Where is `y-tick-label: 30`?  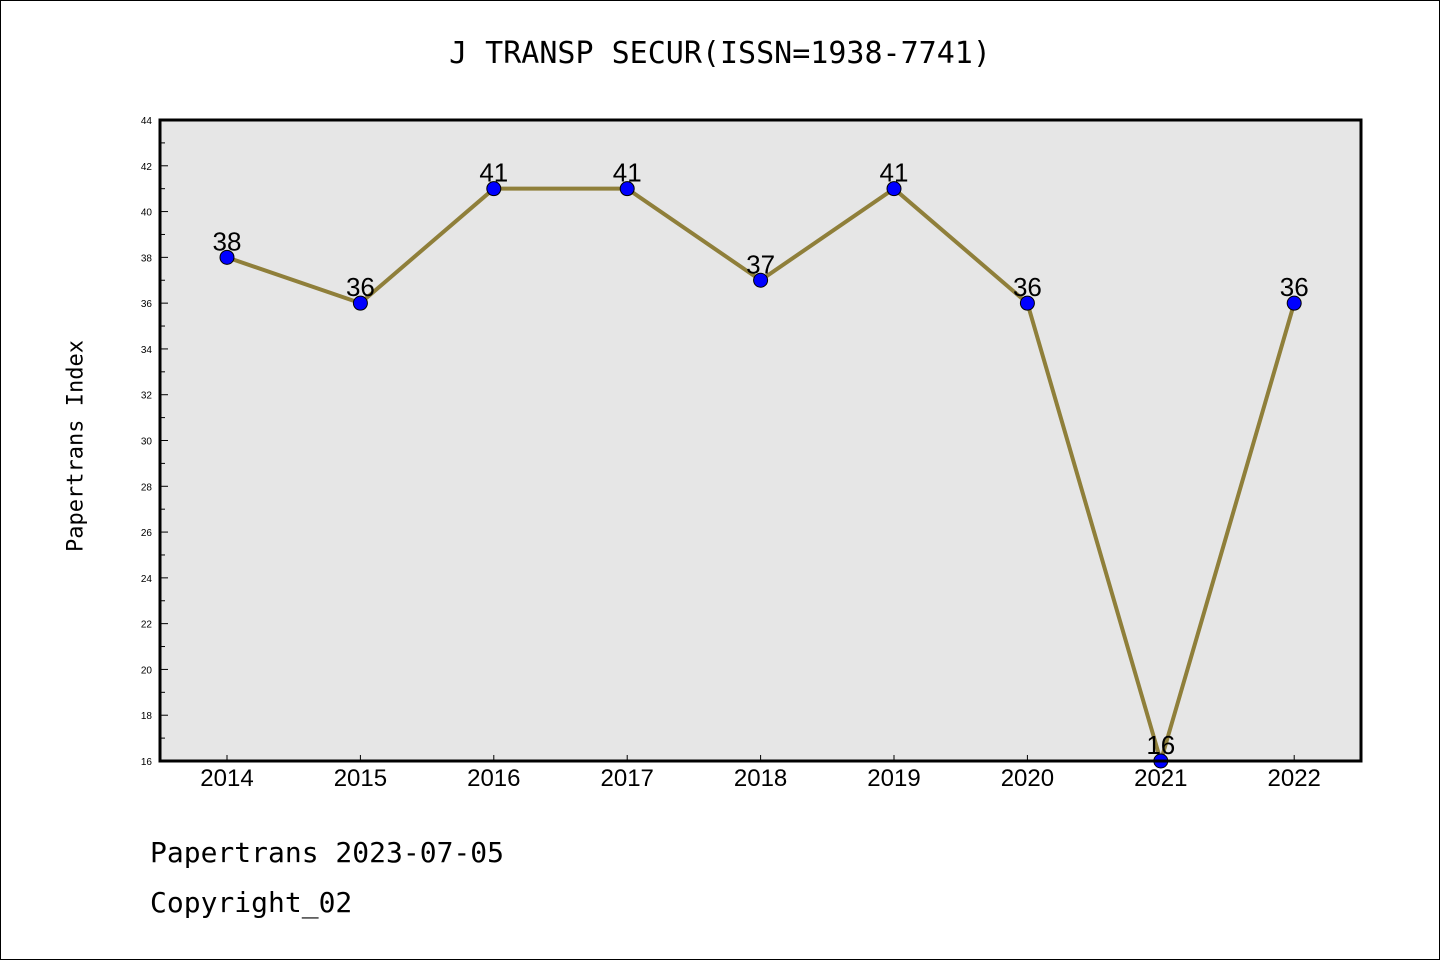
y-tick-label: 30 is located at coordinates (147, 442).